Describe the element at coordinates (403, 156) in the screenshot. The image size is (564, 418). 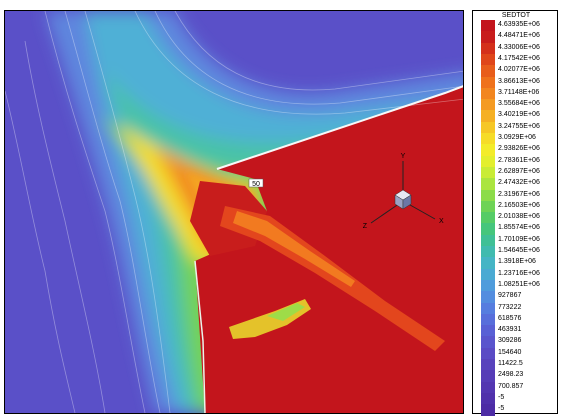
I see `triad-y-label: Y` at that location.